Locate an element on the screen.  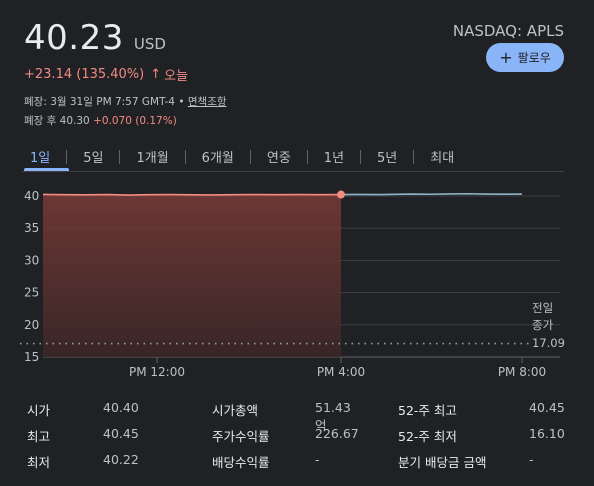
stat-row: 배당수익률 - is located at coordinates (266, 461).